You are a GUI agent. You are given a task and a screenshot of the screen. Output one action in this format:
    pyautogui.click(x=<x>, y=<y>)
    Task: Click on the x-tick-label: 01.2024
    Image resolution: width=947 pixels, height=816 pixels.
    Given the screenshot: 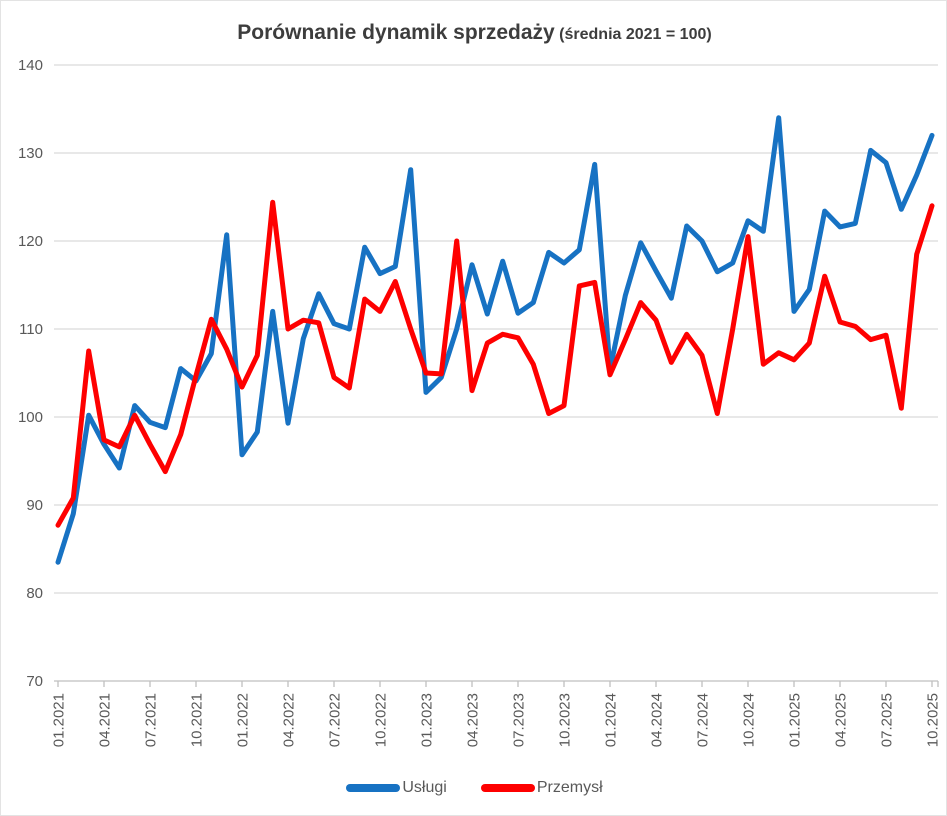 What is the action you would take?
    pyautogui.click(x=610, y=720)
    